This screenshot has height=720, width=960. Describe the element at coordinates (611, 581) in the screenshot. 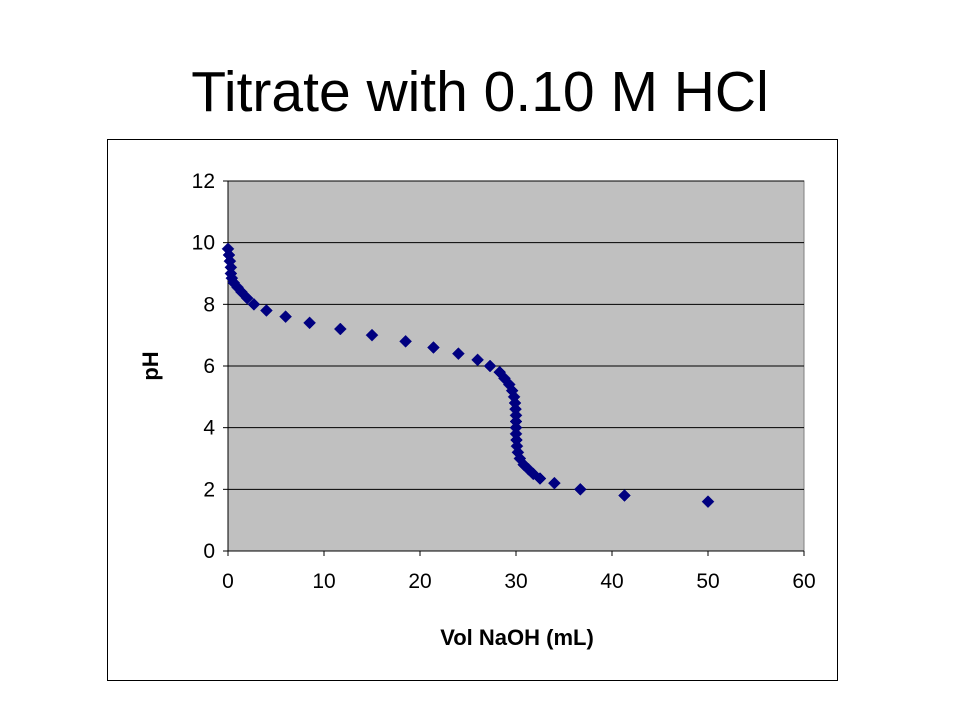

I see `x-tick-label: 40` at that location.